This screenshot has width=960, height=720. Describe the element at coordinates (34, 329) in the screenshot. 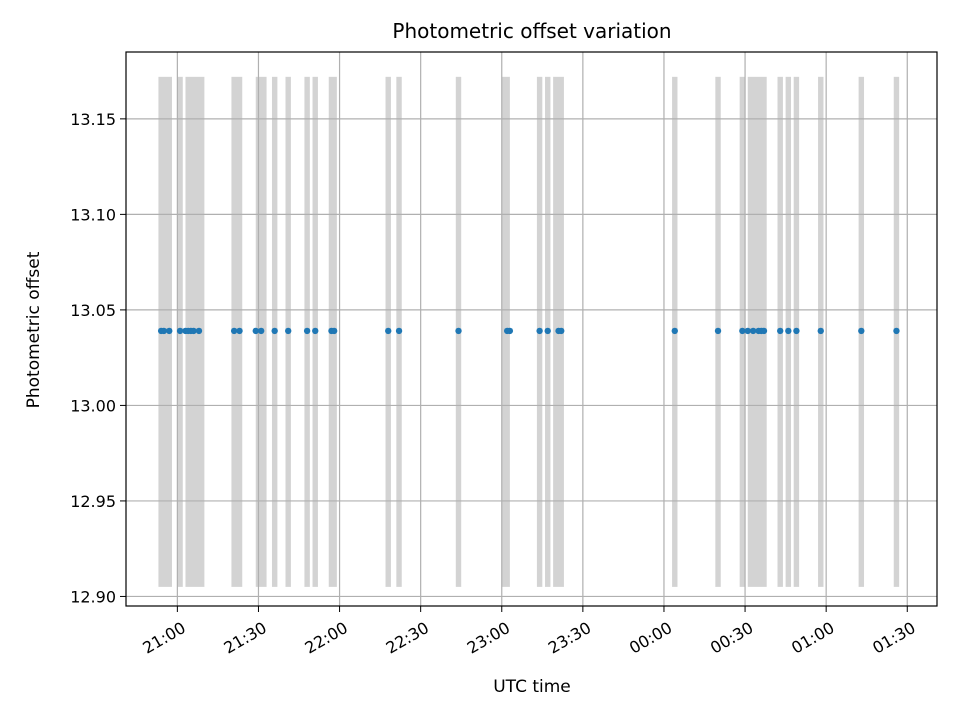

I see `y-axis-label: Photometric offset` at that location.